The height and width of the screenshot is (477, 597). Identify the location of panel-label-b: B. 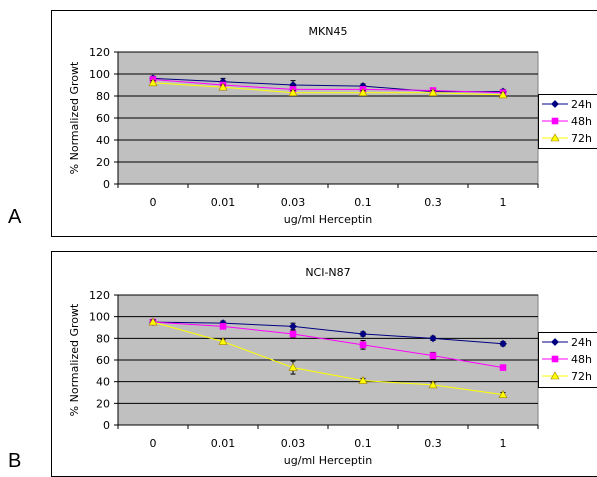
(15, 461).